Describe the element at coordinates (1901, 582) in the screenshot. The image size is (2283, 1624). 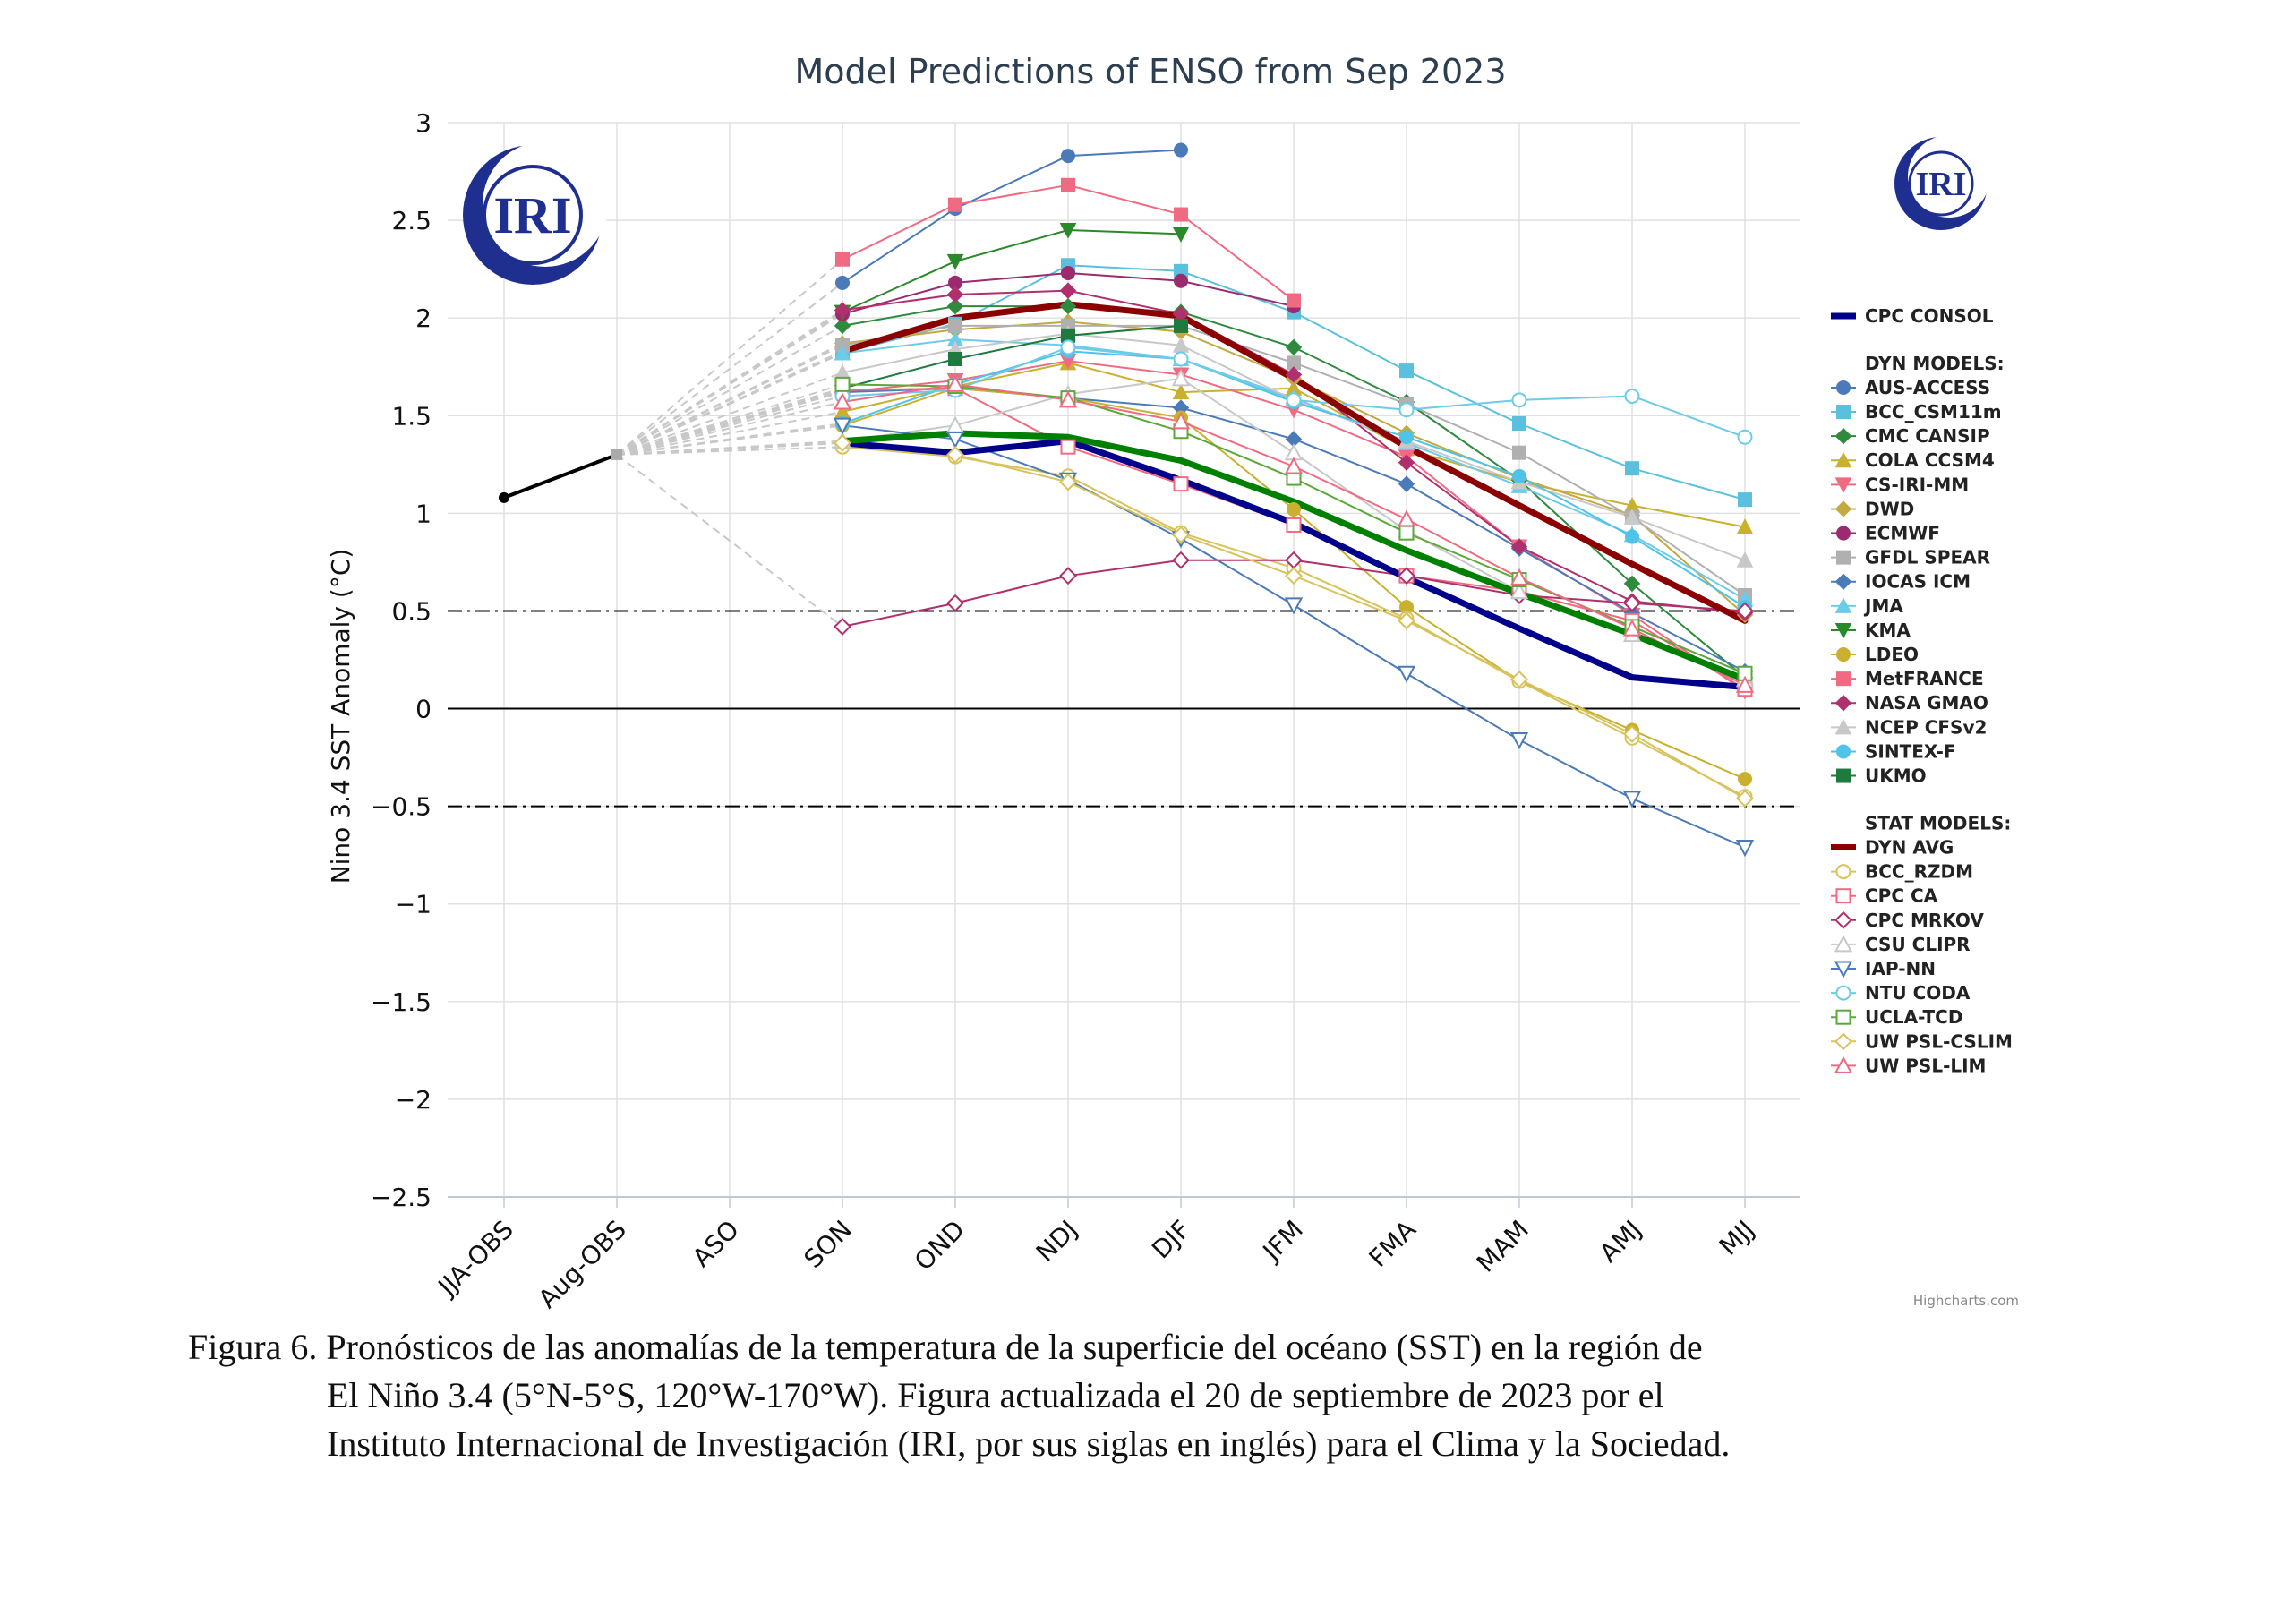
I see `legend-item-iocas-icm: IOCAS ICM` at that location.